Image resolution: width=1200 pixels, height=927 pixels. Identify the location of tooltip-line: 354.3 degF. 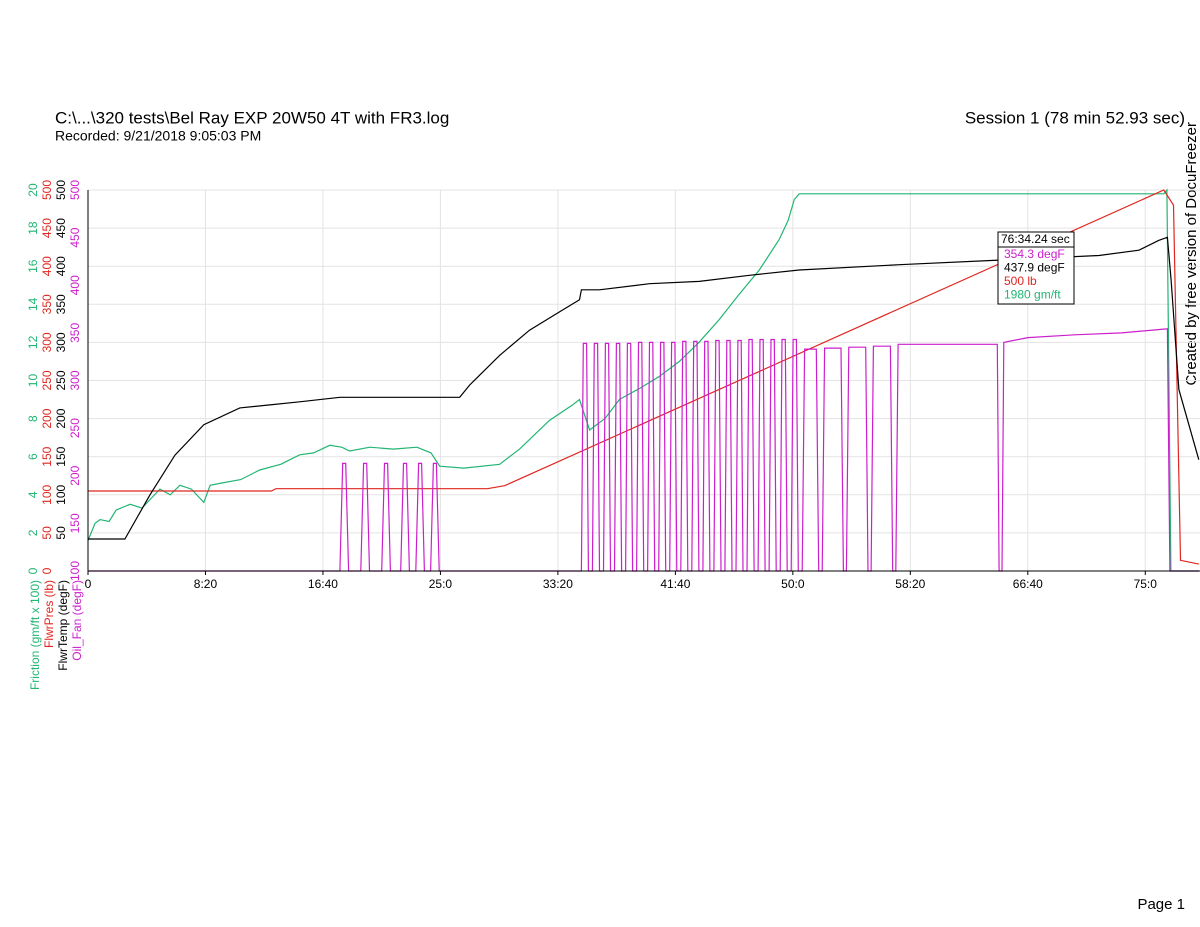
(1034, 254).